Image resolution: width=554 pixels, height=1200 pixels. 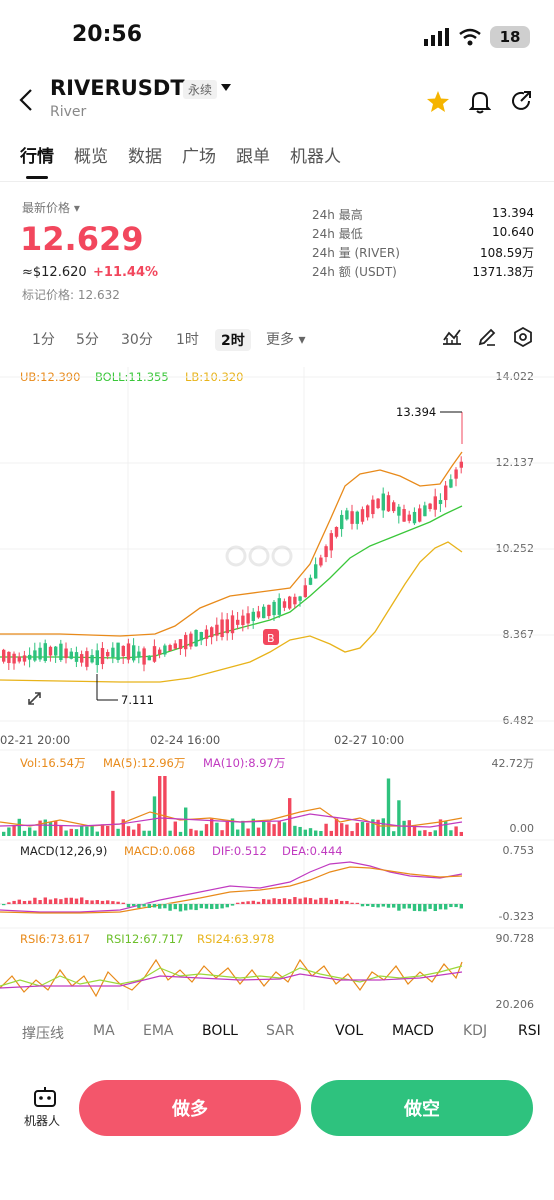 What do you see at coordinates (253, 157) in the screenshot?
I see `tab-copy-trade: 跟单` at bounding box center [253, 157].